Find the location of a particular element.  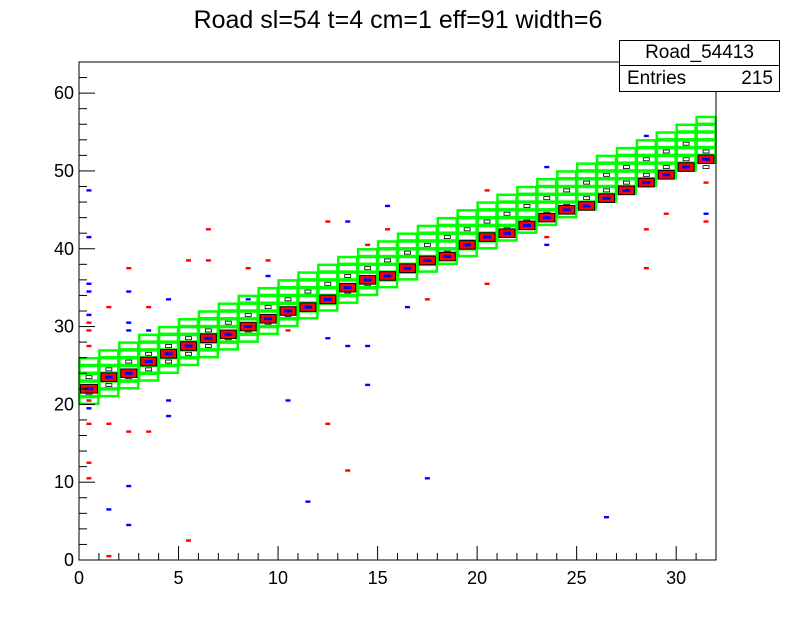

y-tick-label: 60 is located at coordinates (64, 93).